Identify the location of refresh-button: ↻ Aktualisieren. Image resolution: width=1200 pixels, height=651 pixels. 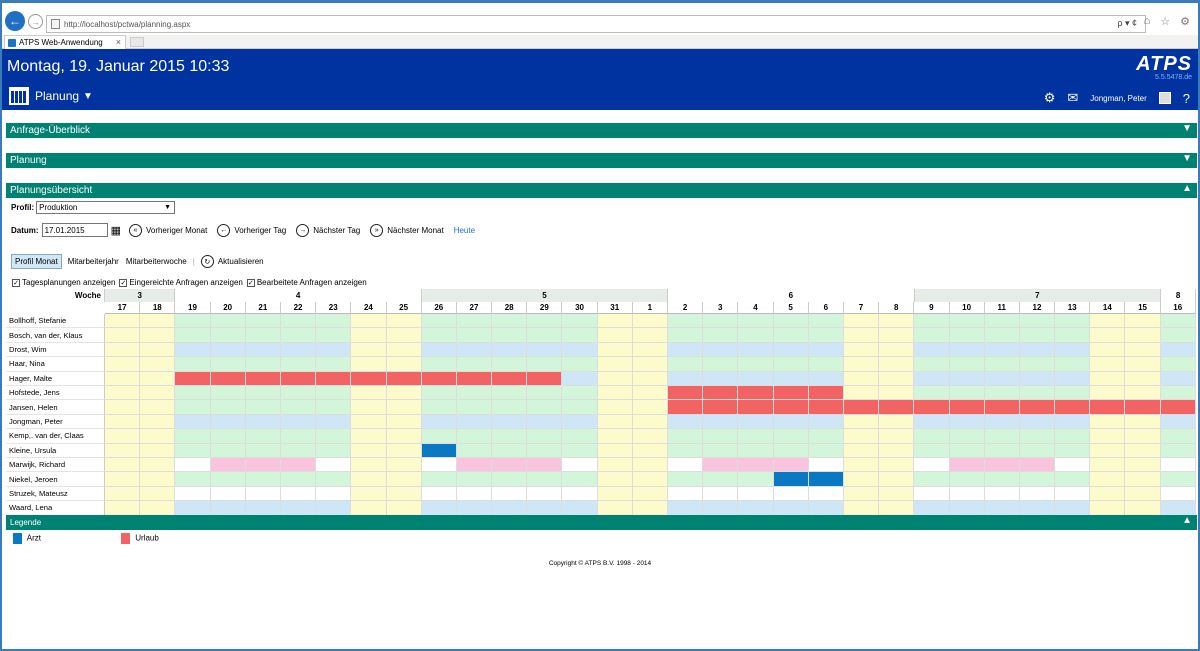
(232, 261).